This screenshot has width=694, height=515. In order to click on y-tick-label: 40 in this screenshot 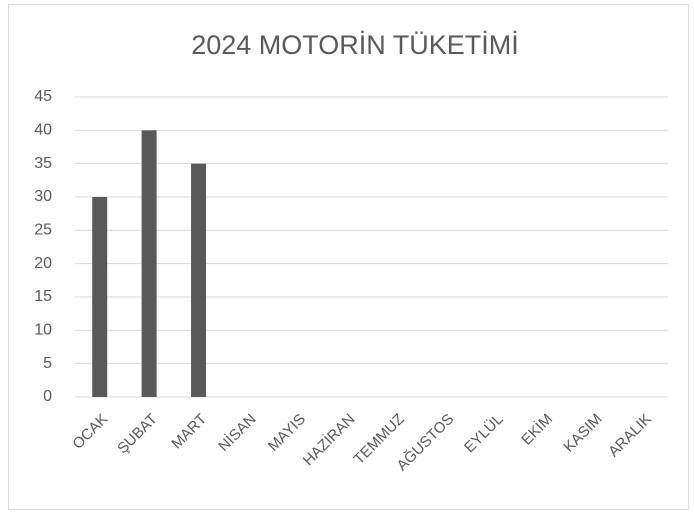, I will do `click(43, 130)`.